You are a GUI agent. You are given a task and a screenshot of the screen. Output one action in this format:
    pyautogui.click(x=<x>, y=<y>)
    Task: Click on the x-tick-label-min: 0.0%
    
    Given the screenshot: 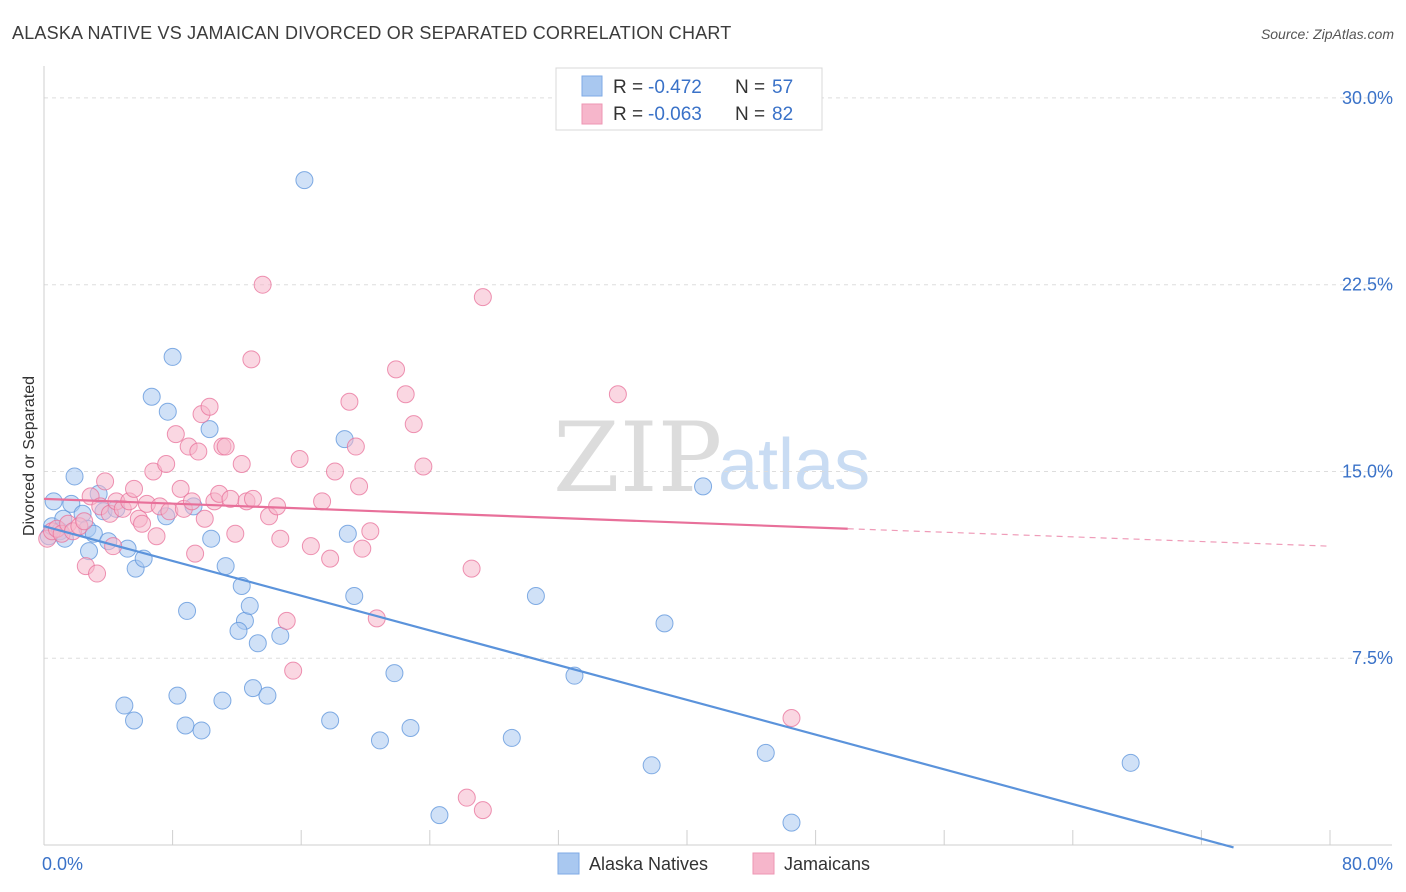 What is the action you would take?
    pyautogui.click(x=62, y=864)
    